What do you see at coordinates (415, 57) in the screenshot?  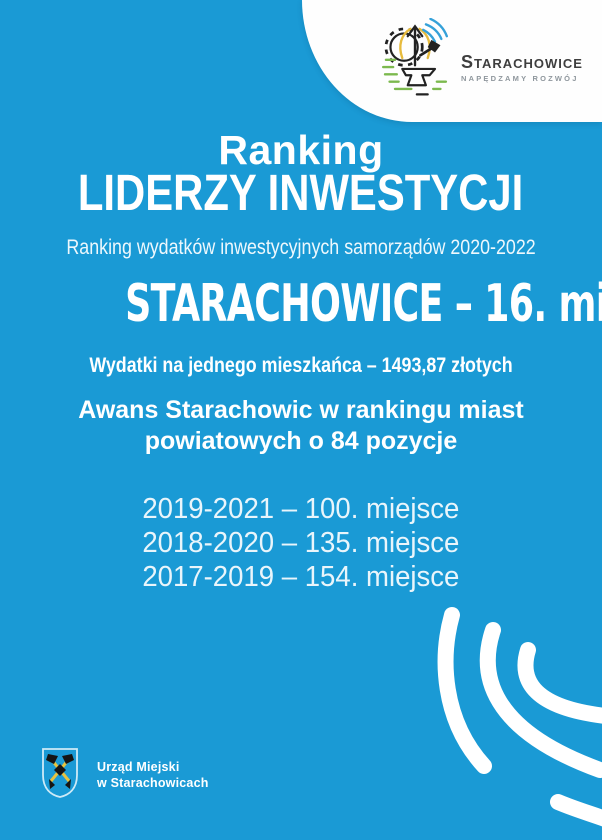 I see `gear-tree-anvil-icon` at bounding box center [415, 57].